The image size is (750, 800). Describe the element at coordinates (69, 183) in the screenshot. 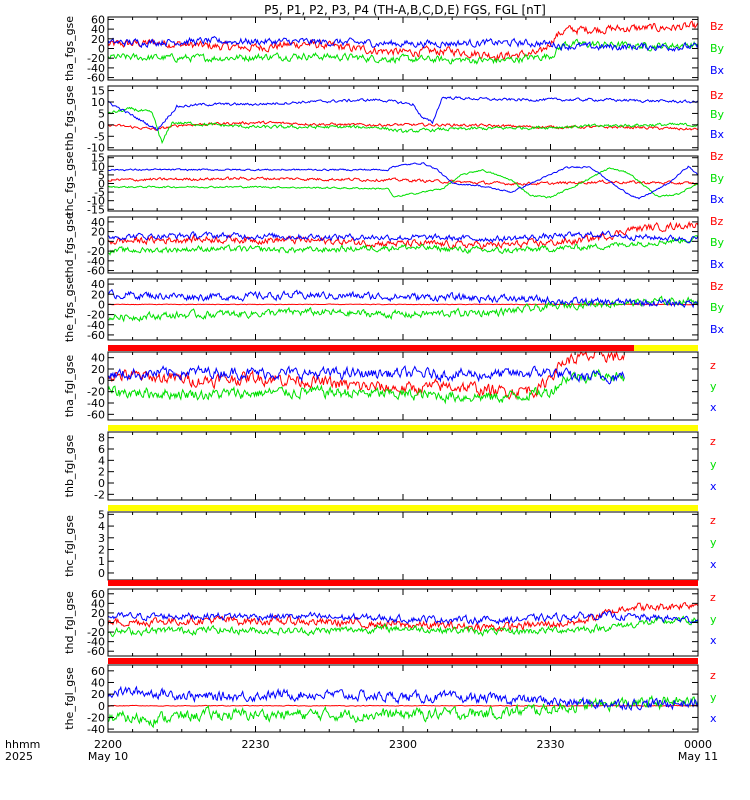

I see `y-axis-label: thc_fgs_gse` at that location.